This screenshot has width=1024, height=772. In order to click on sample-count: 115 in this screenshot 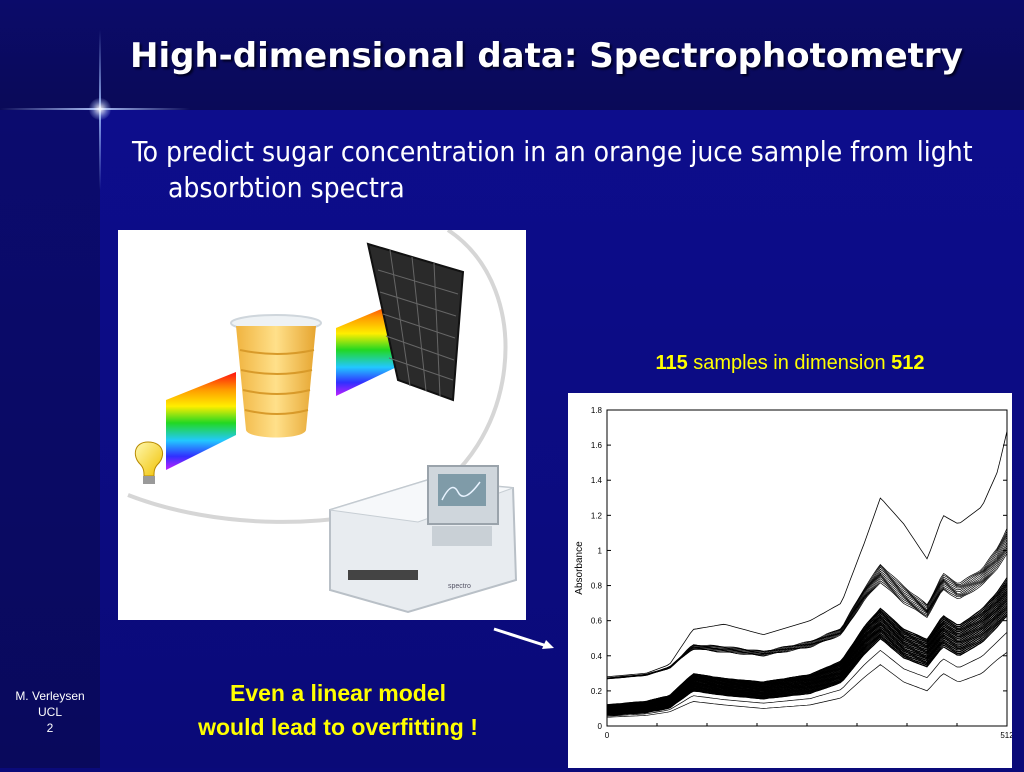, I will do `click(671, 363)`.